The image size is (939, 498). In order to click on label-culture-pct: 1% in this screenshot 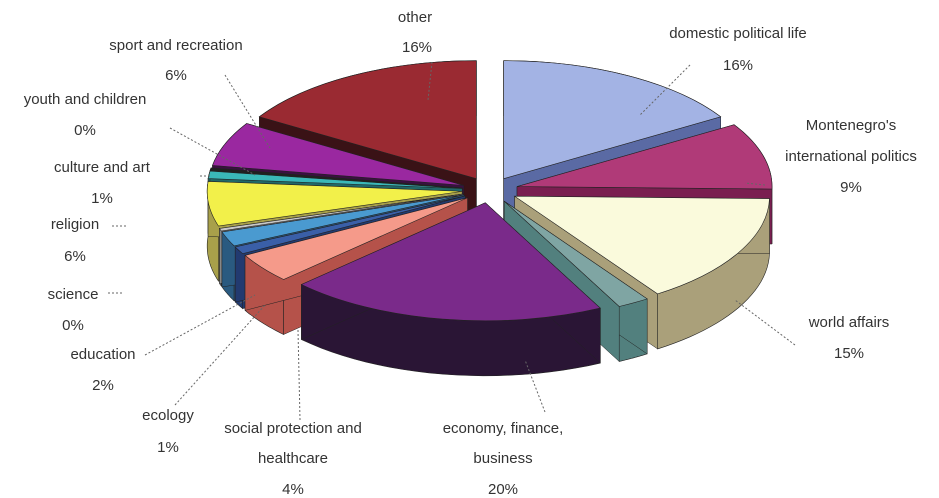, I will do `click(102, 198)`.